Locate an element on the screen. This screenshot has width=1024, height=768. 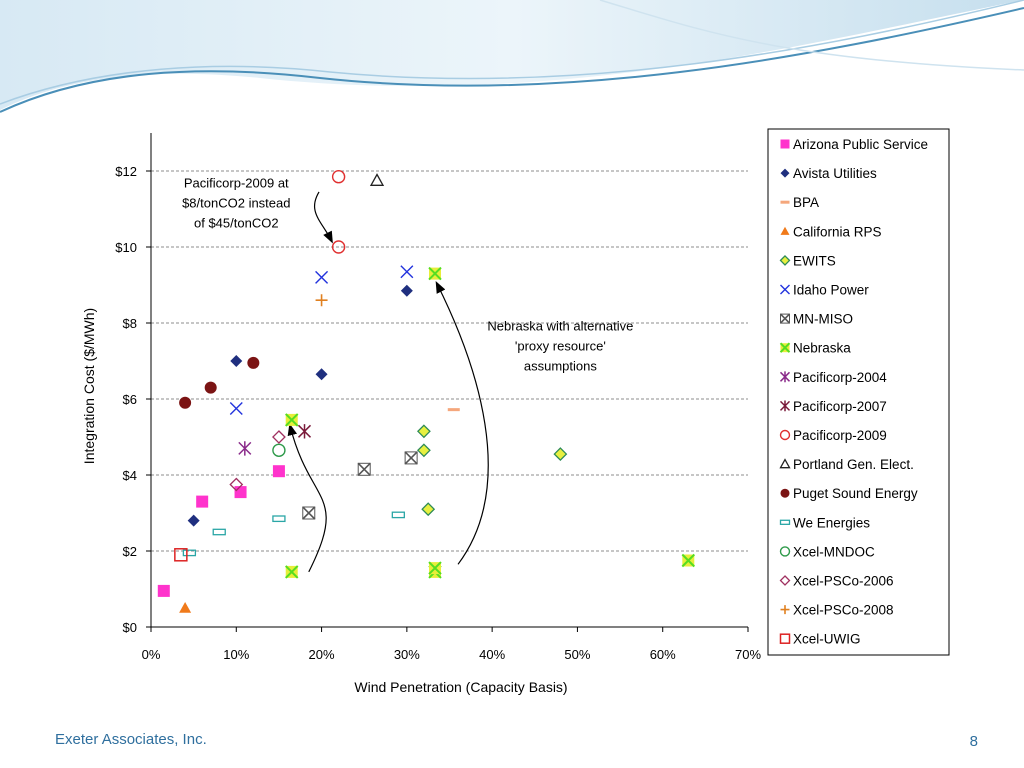
header-wave-decoration is located at coordinates (512, 56).